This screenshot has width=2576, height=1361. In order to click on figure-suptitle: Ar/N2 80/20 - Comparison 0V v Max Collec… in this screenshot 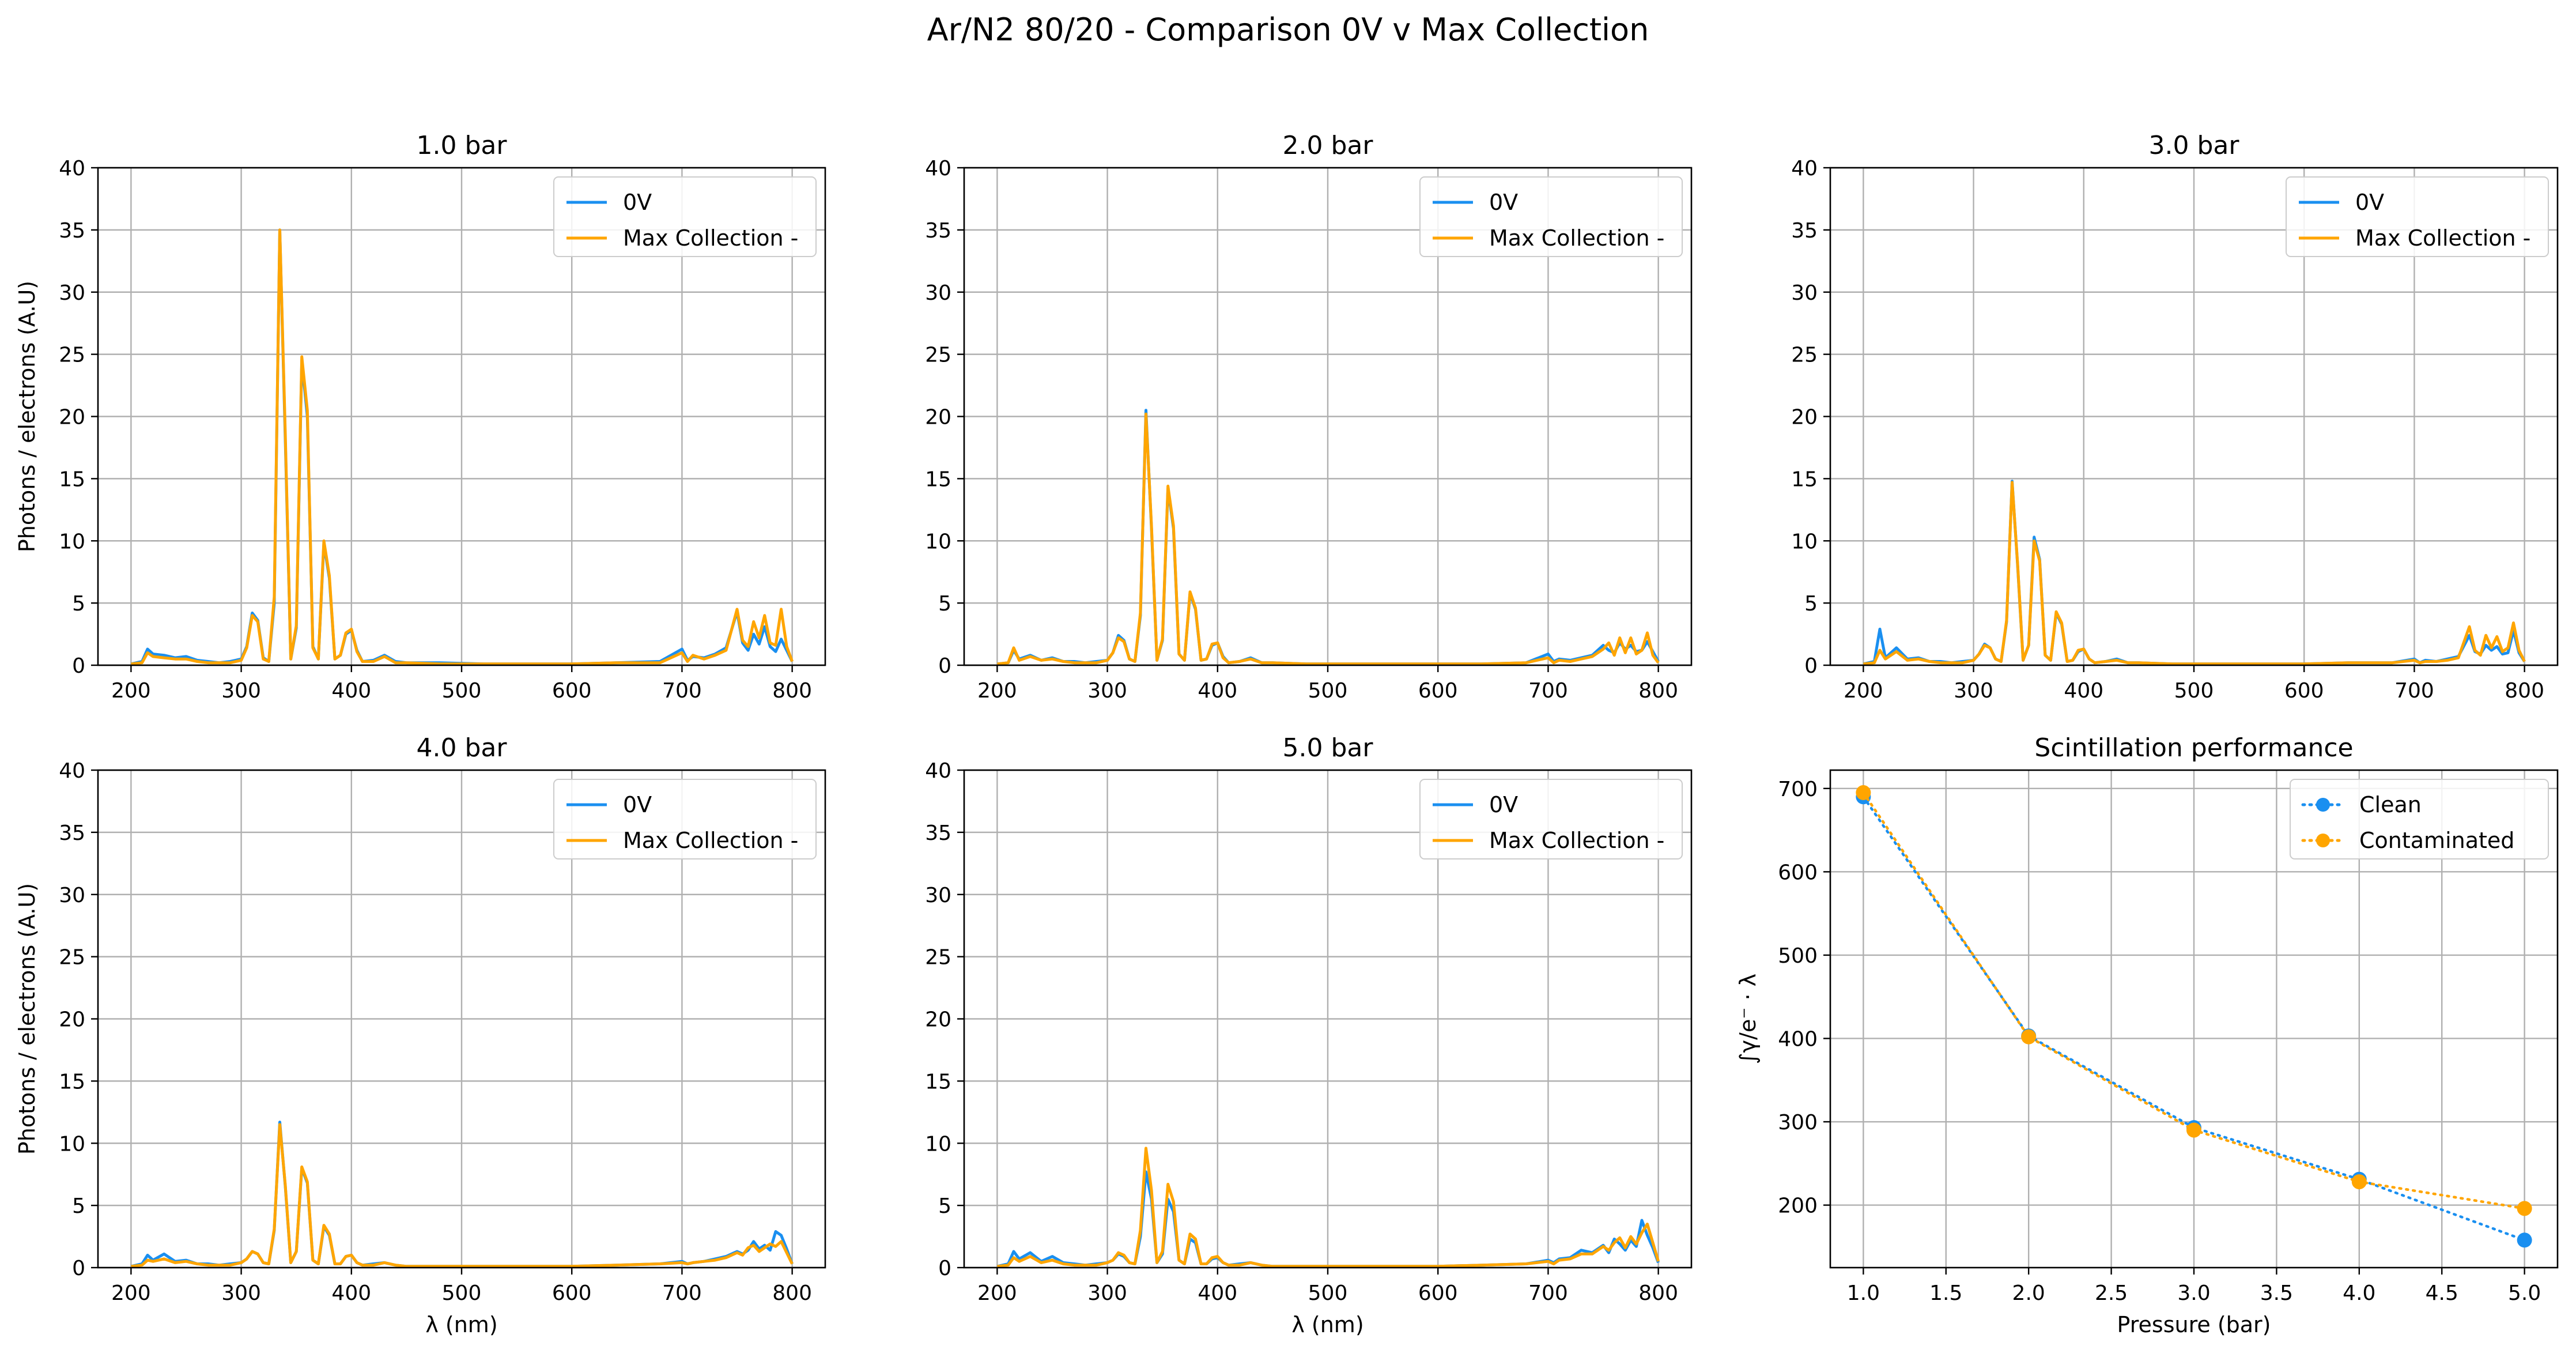, I will do `click(1288, 30)`.